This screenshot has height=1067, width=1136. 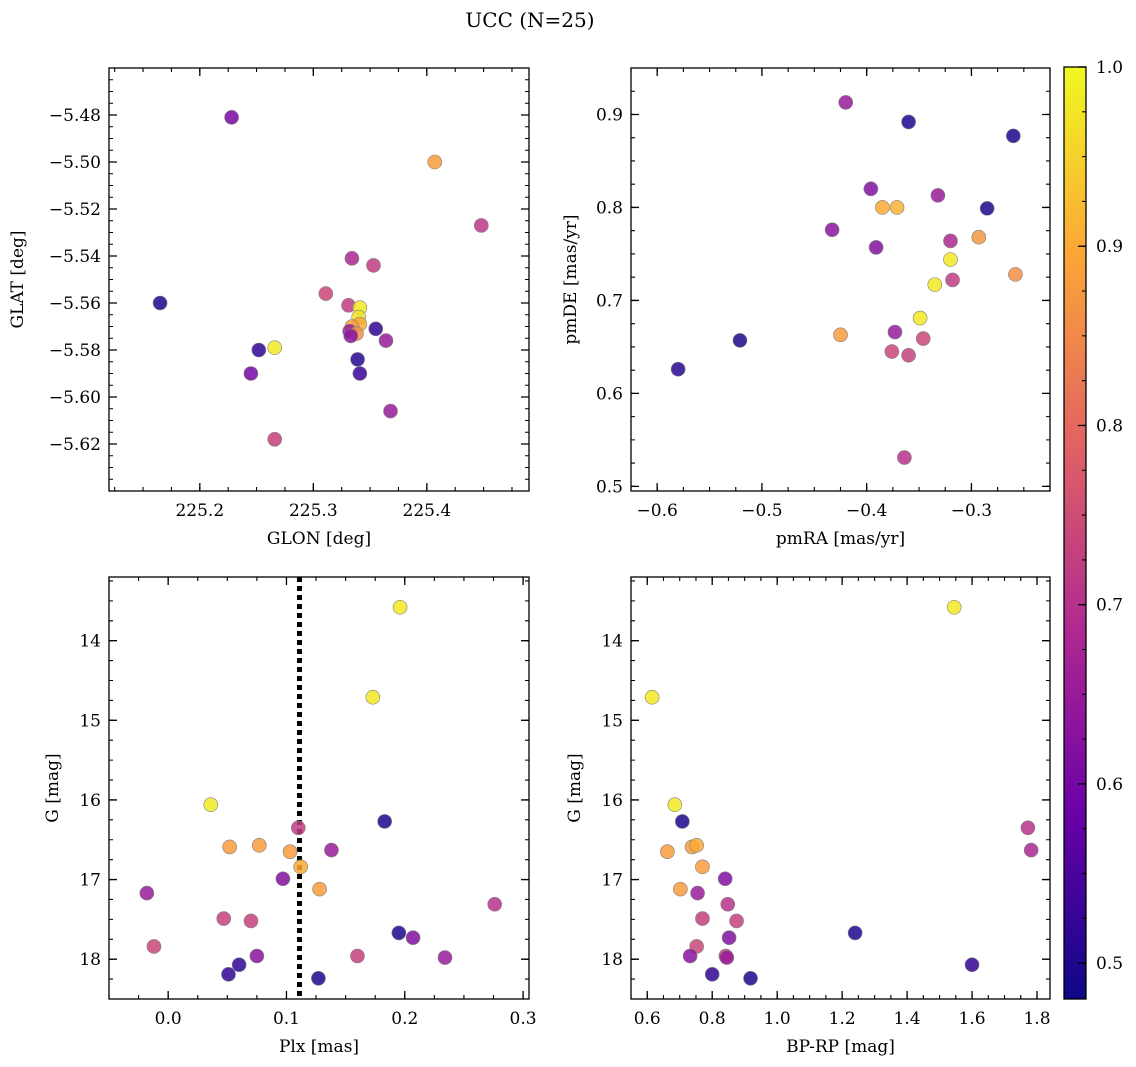 I want to click on colorbar-tick-label: 1.0, so click(x=1109, y=68).